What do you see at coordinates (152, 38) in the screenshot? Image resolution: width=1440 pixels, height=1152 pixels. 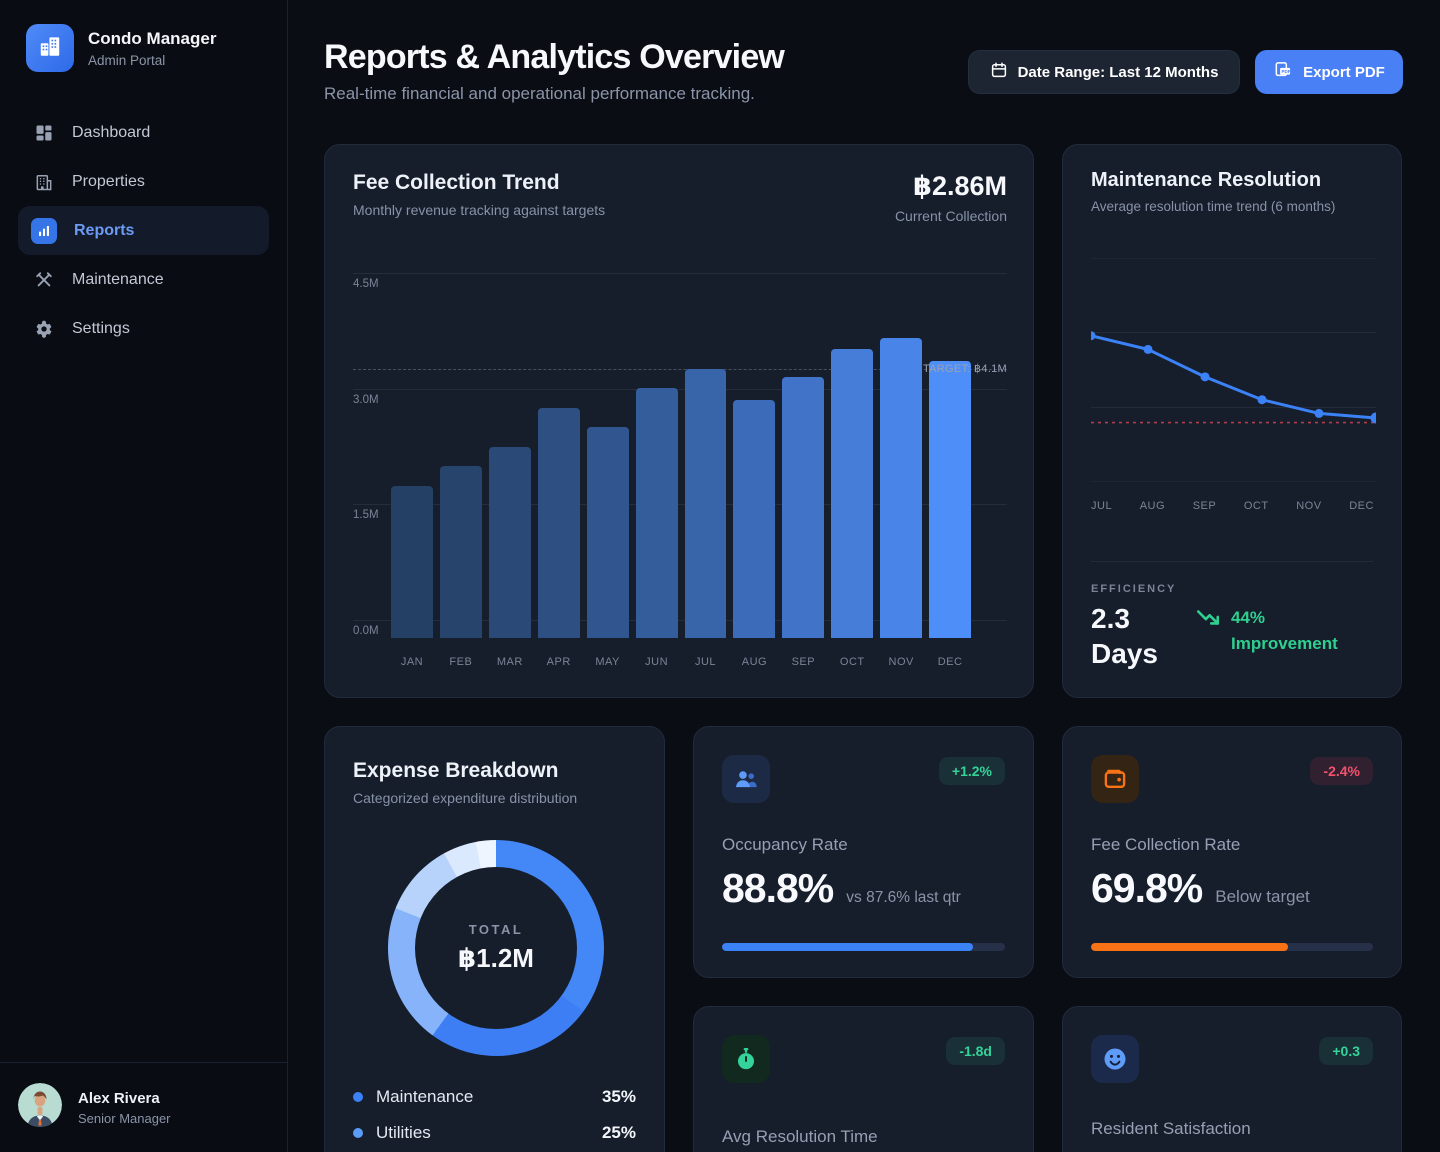 I see `brand-name: Condo Manager` at bounding box center [152, 38].